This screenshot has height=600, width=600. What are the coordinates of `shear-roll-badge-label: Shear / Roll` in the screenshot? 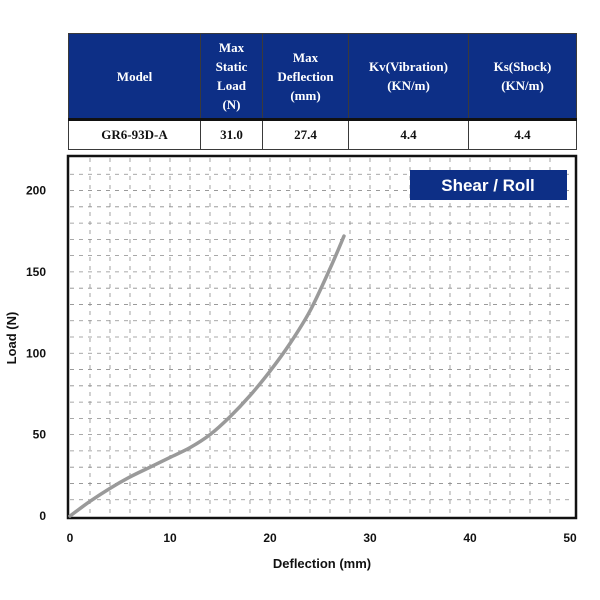 It's located at (488, 185).